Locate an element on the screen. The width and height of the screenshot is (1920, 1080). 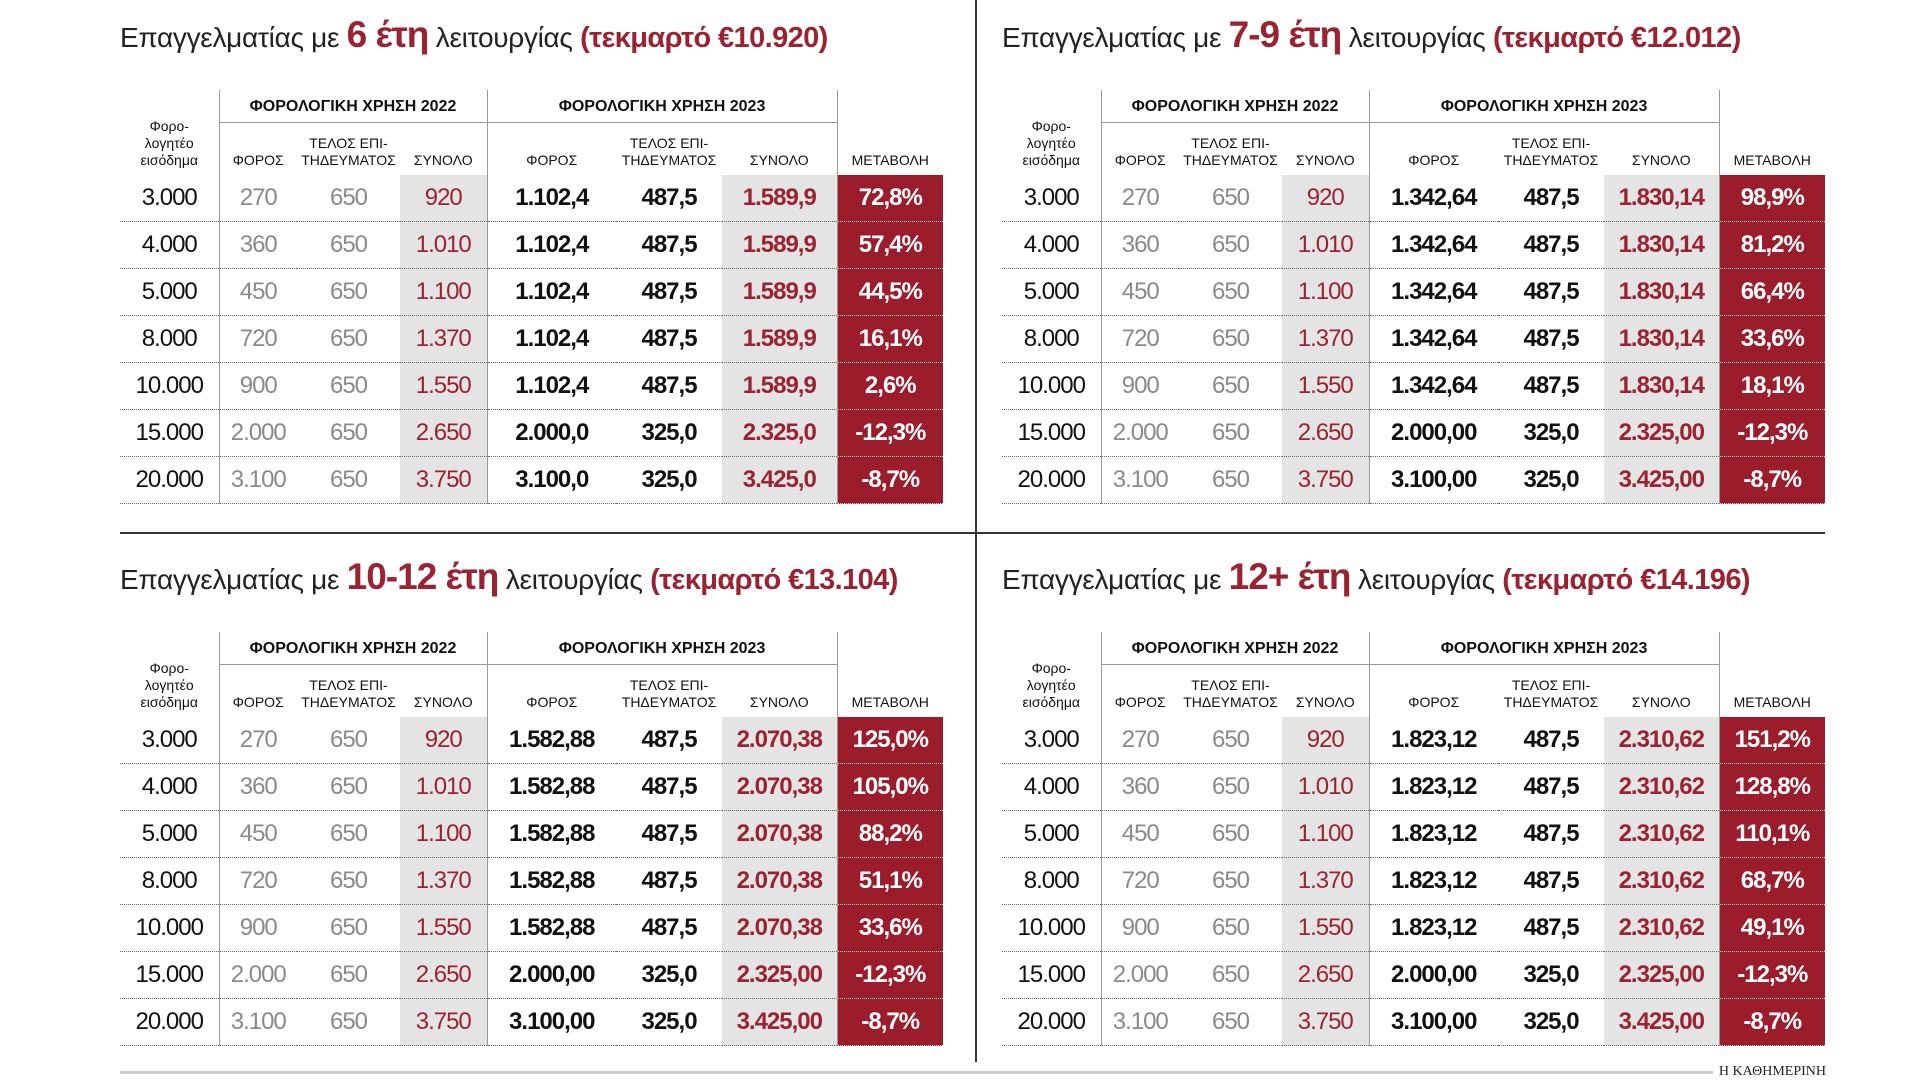
cell: 3.100,00 is located at coordinates (1433, 480).